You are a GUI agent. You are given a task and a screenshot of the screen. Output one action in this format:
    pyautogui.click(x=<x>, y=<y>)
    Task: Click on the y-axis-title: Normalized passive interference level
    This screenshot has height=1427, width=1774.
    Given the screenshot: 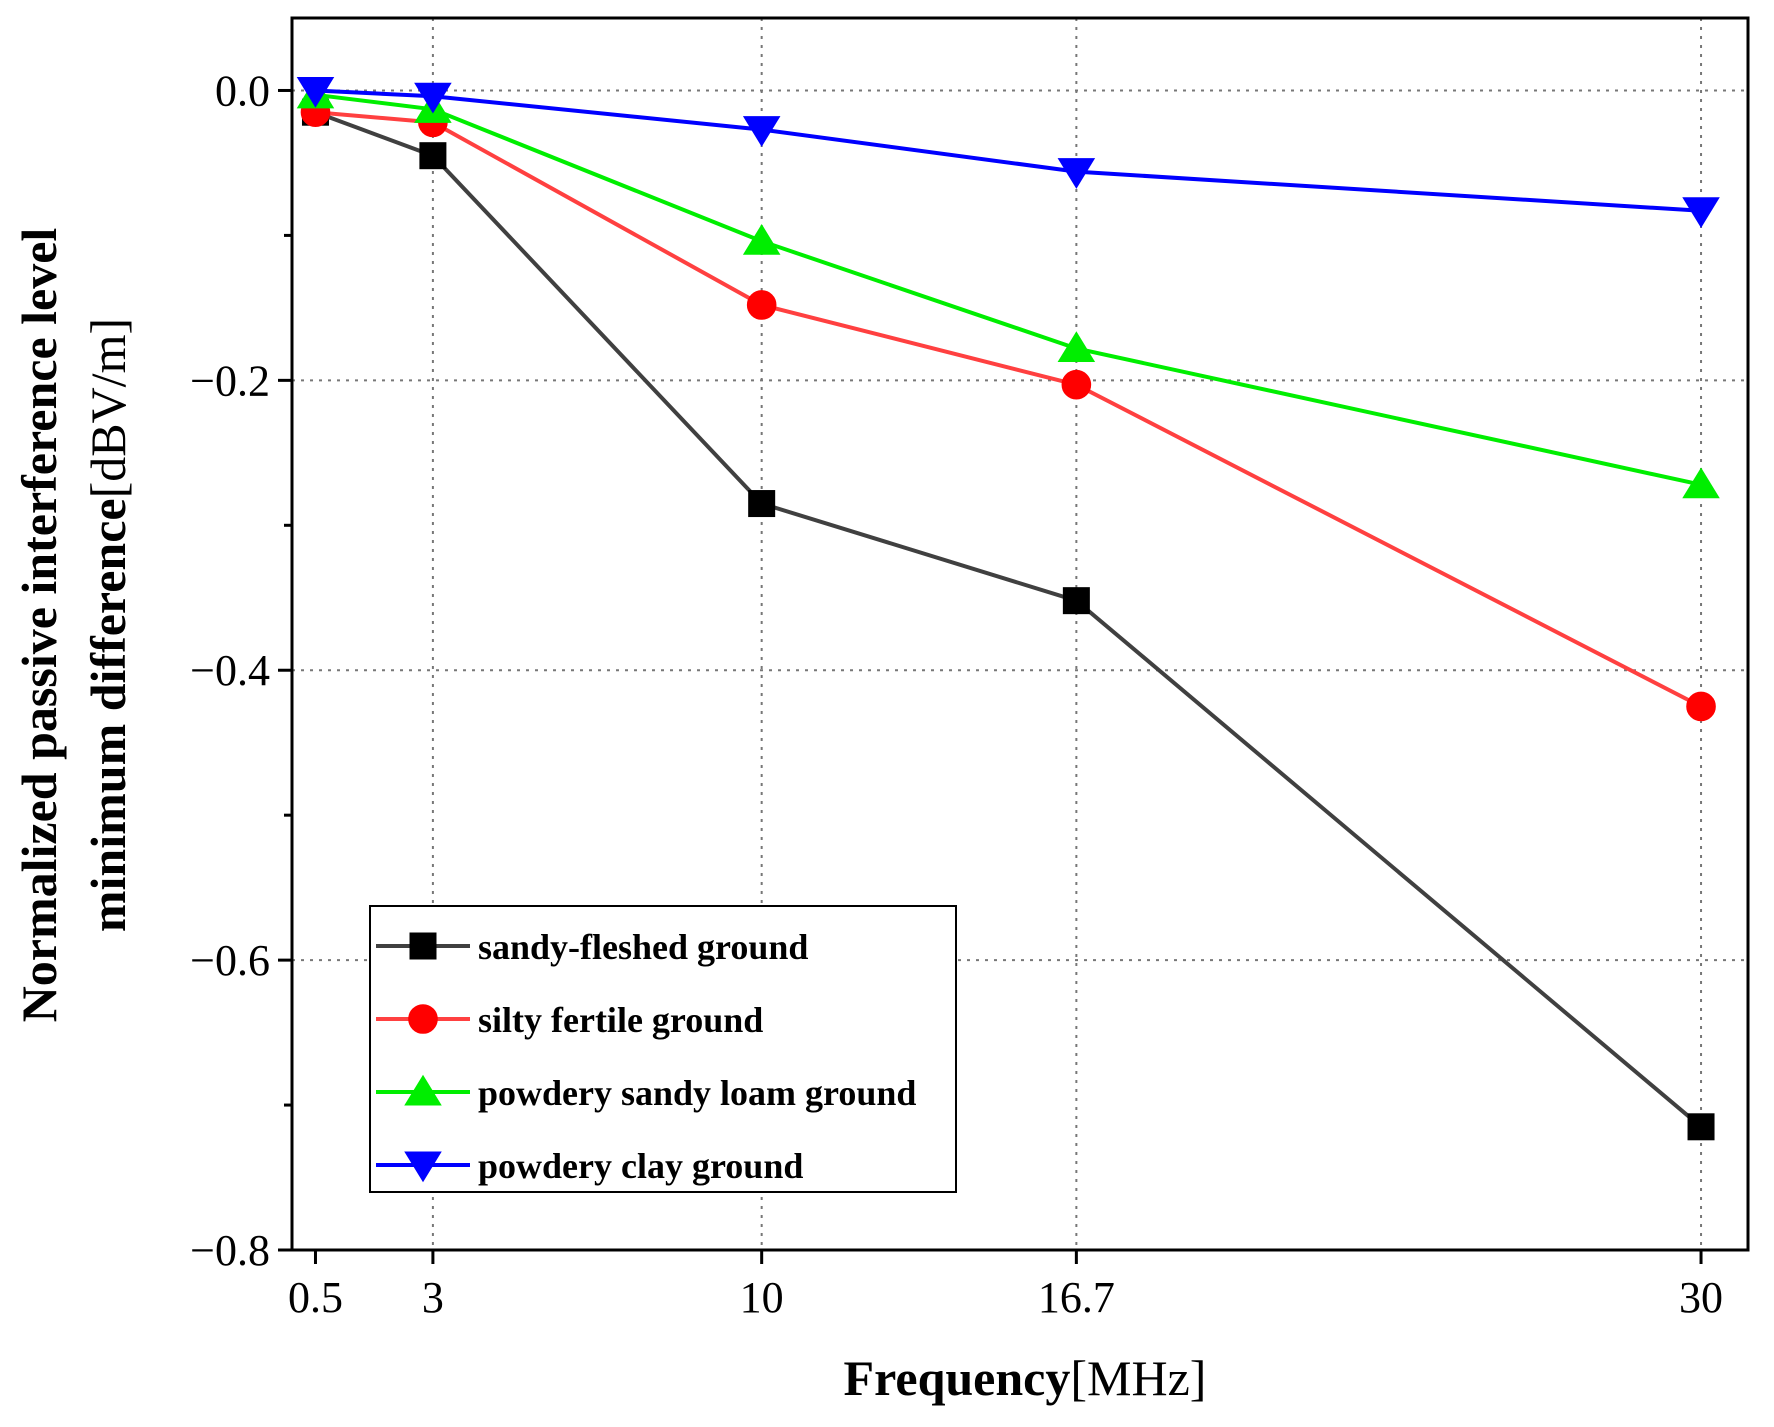 What is the action you would take?
    pyautogui.click(x=39, y=625)
    